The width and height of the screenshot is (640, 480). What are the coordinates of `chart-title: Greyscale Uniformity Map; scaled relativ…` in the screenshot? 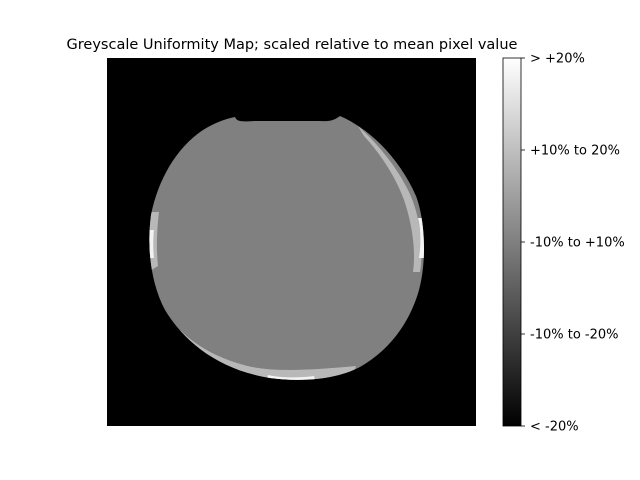 It's located at (292, 45).